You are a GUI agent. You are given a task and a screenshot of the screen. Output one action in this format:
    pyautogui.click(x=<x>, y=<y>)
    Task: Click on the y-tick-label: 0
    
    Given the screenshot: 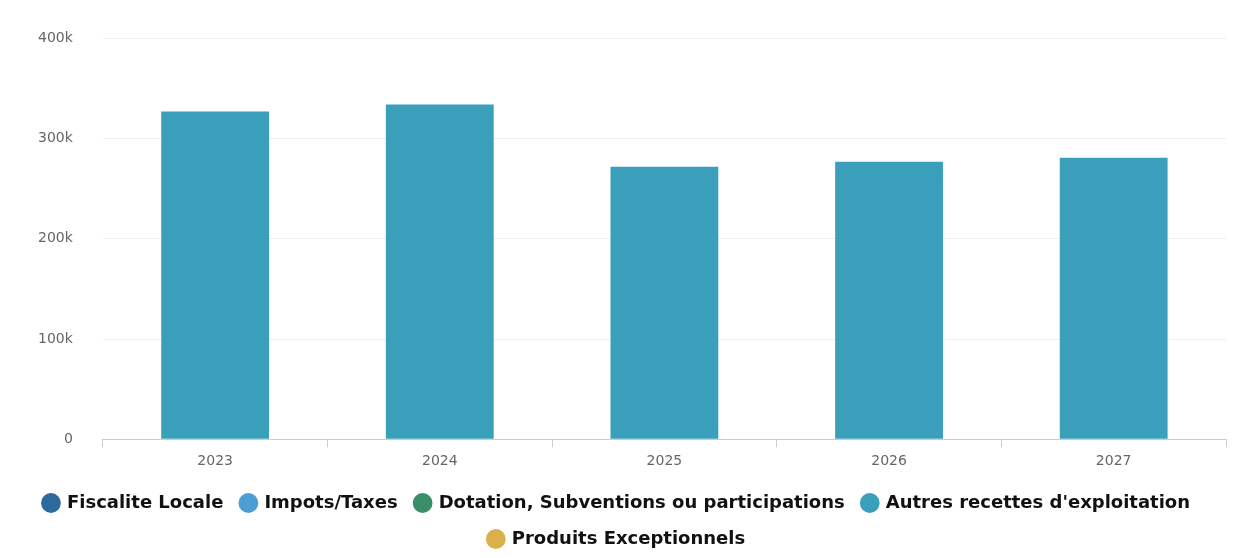 What is the action you would take?
    pyautogui.click(x=68, y=437)
    